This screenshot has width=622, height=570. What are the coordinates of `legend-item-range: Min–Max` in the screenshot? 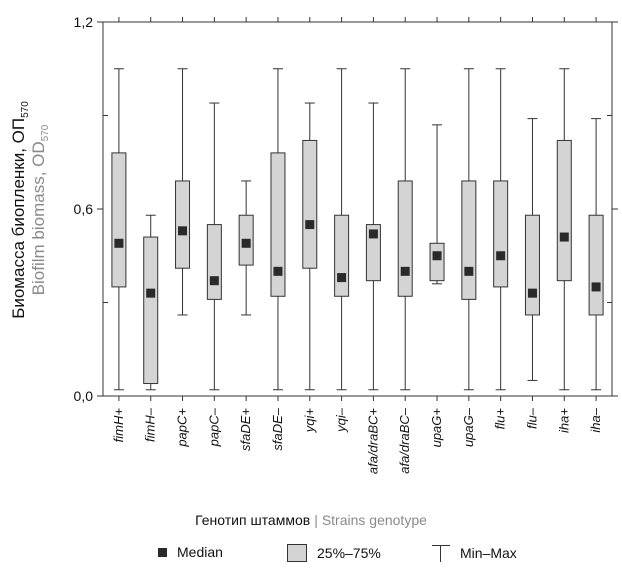 It's located at (474, 553).